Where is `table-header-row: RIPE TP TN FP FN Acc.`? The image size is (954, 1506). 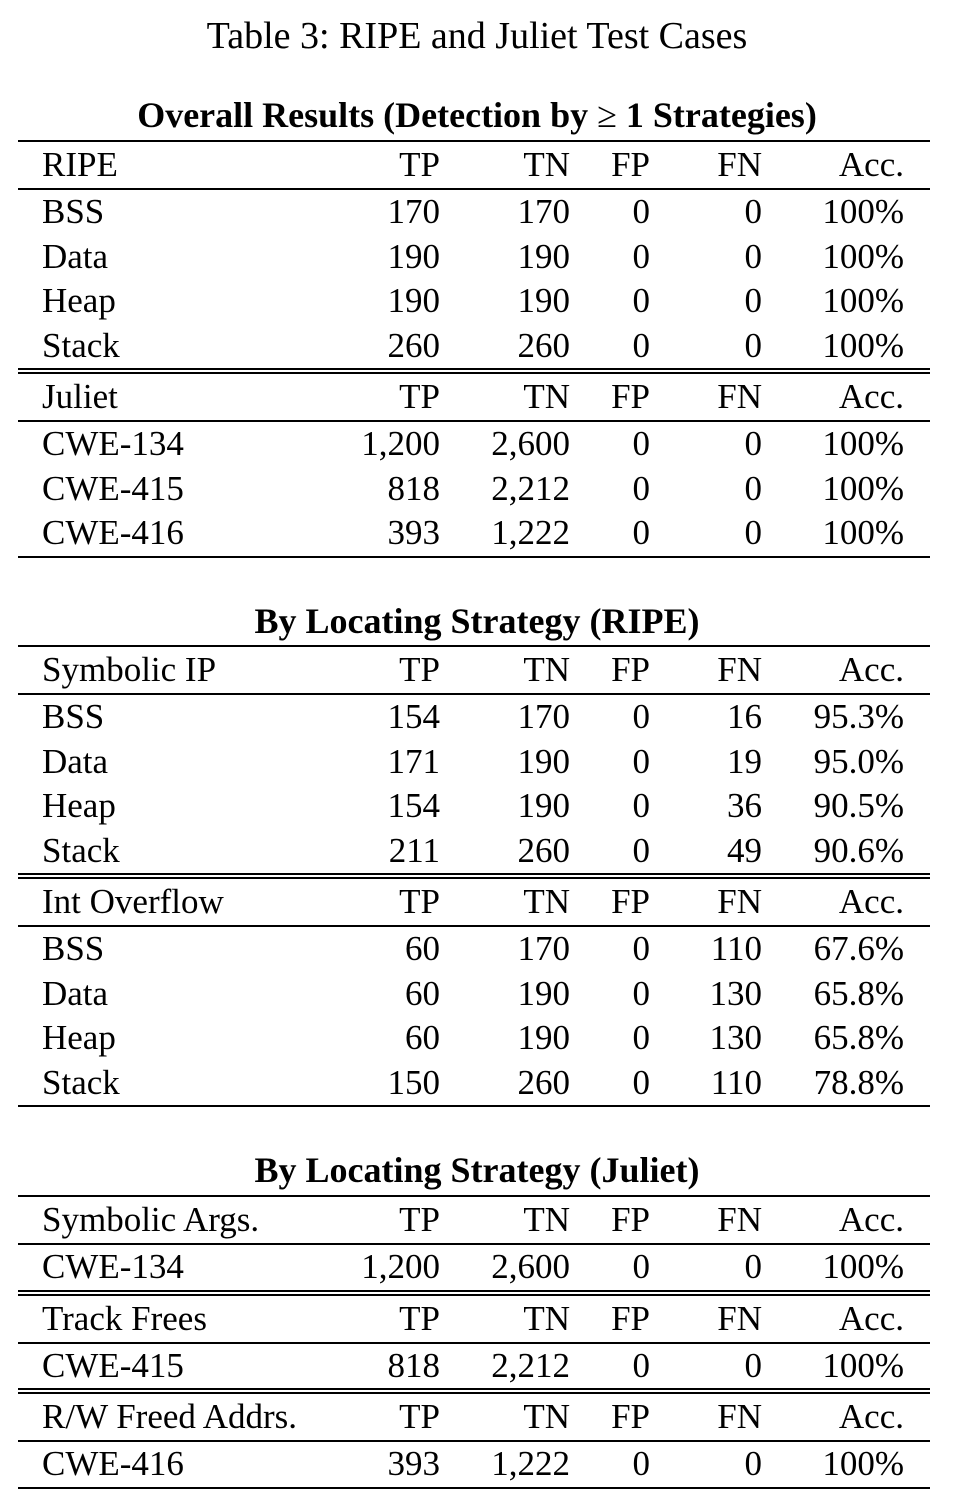 table-header-row: RIPE TP TN FP FN Acc. is located at coordinates (474, 165).